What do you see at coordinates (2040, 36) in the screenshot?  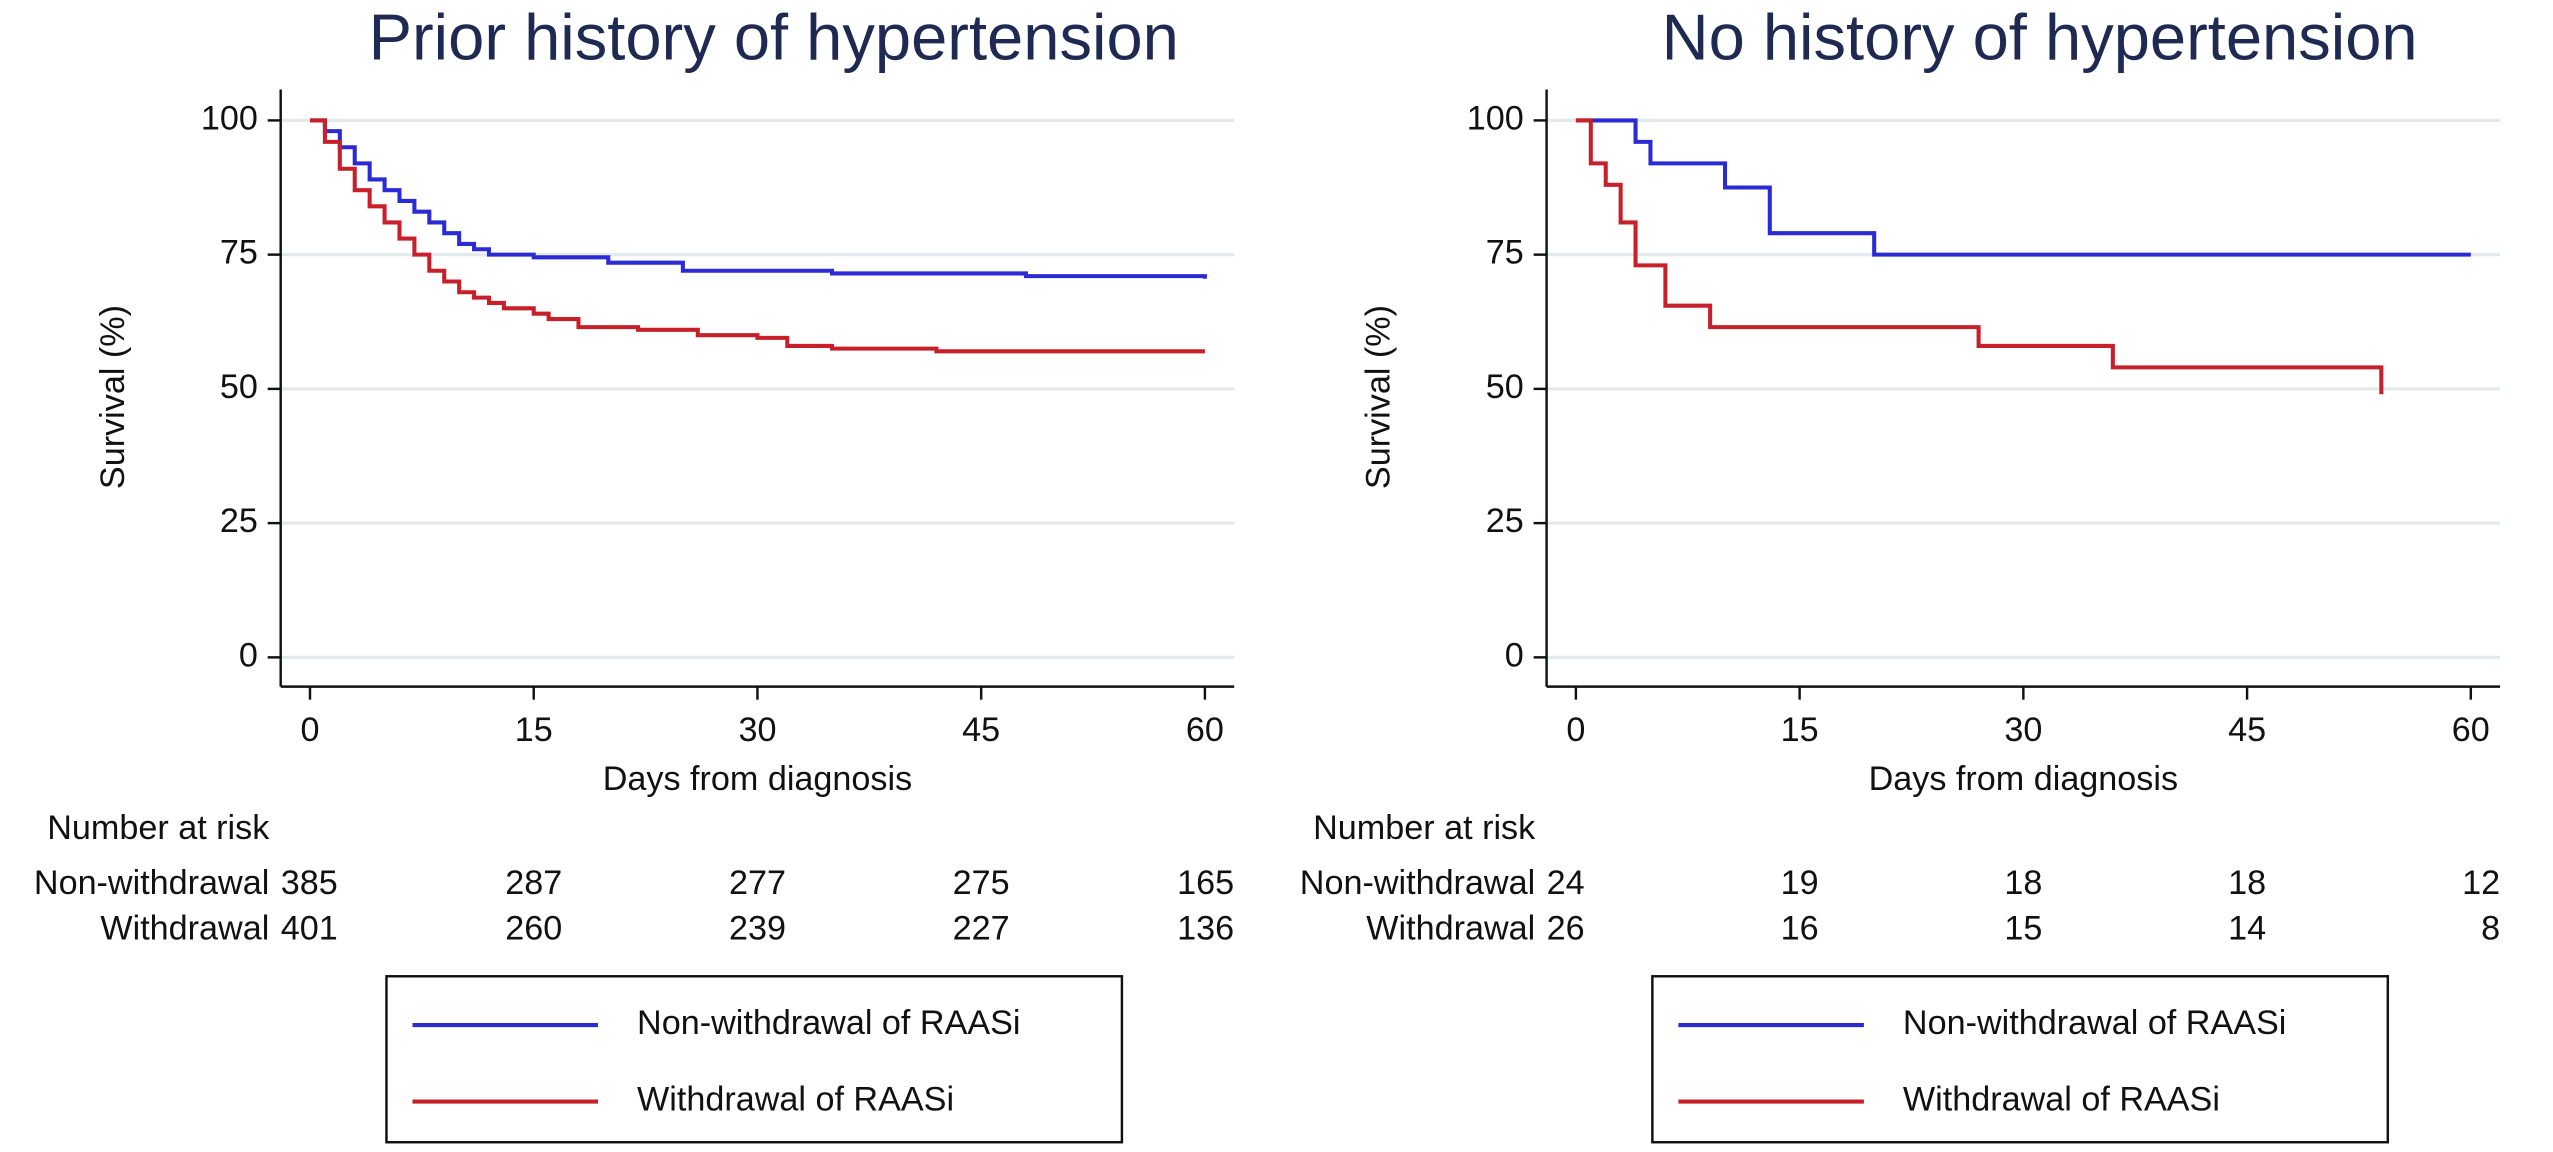 I see `chart-title: No history of hypertension` at bounding box center [2040, 36].